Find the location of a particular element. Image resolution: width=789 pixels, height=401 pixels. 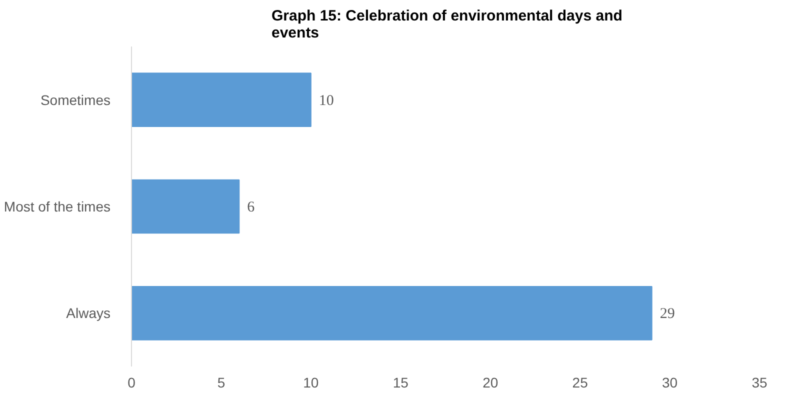

y-tick-label: Most of the times is located at coordinates (57, 206).